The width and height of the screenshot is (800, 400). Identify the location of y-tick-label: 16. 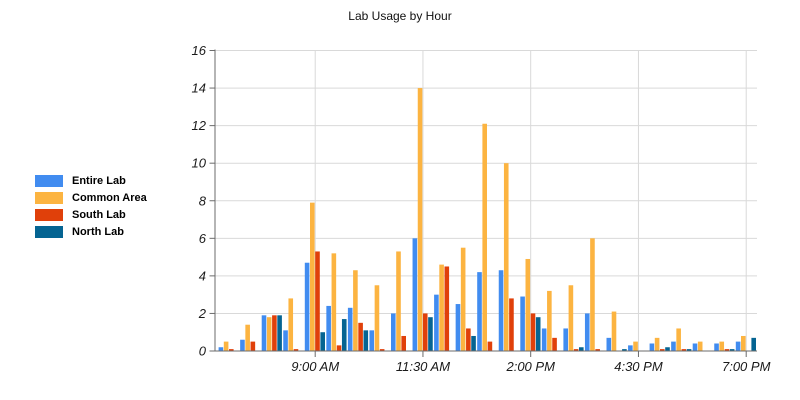
(199, 50).